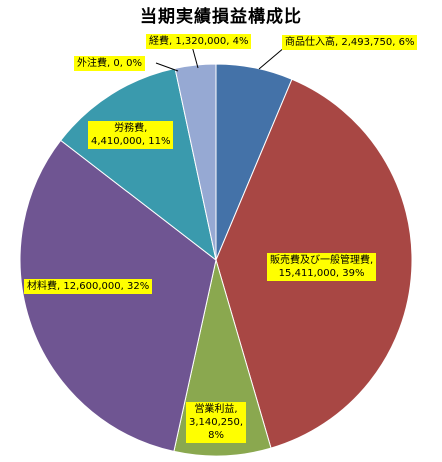  Describe the element at coordinates (167, 67) in the screenshot. I see `leader-line-outsourcing-cost` at that location.